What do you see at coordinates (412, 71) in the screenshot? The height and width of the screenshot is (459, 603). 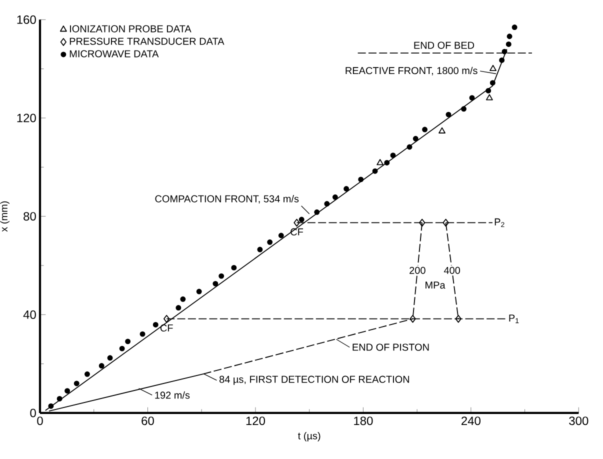 I see `annotation: REACTIVE FRONT, 1800 m/s` at bounding box center [412, 71].